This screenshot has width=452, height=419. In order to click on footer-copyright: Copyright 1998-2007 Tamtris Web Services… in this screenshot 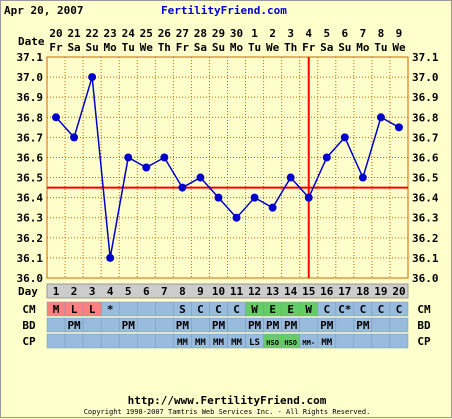, I will do `click(227, 412)`.